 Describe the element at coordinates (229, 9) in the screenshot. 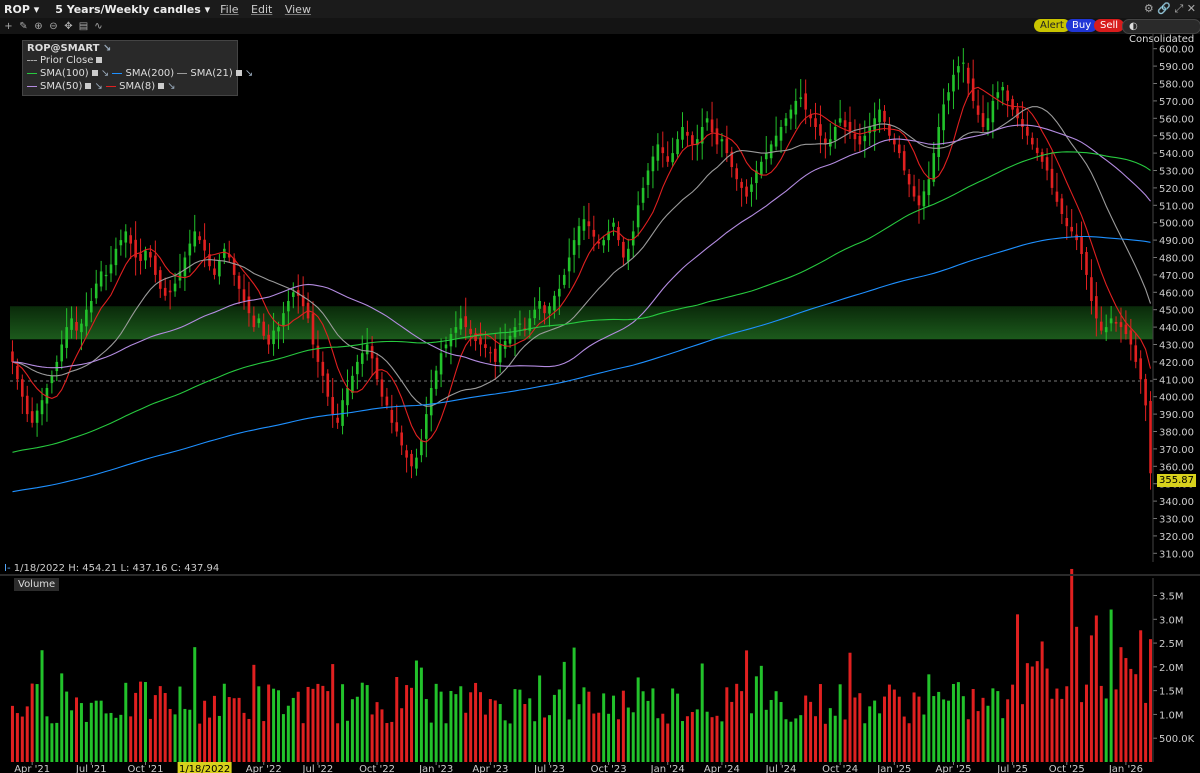

I see `menu-file: File` at that location.